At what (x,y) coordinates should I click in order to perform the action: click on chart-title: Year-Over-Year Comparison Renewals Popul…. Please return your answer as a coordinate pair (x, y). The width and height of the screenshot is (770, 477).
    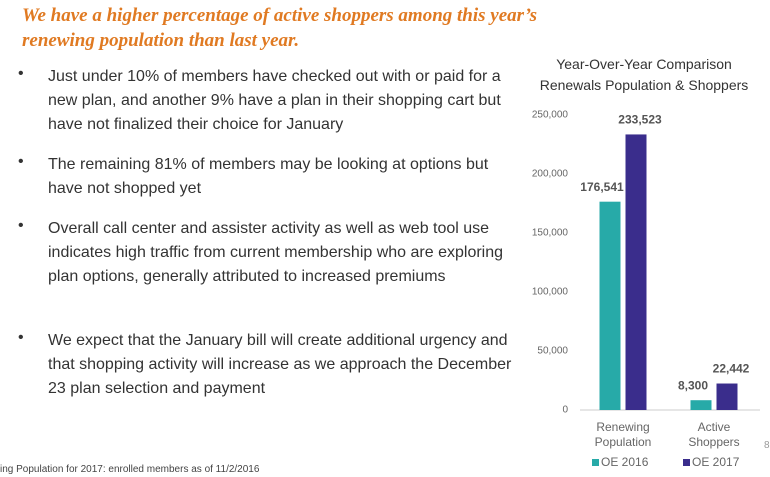
    Looking at the image, I should click on (644, 74).